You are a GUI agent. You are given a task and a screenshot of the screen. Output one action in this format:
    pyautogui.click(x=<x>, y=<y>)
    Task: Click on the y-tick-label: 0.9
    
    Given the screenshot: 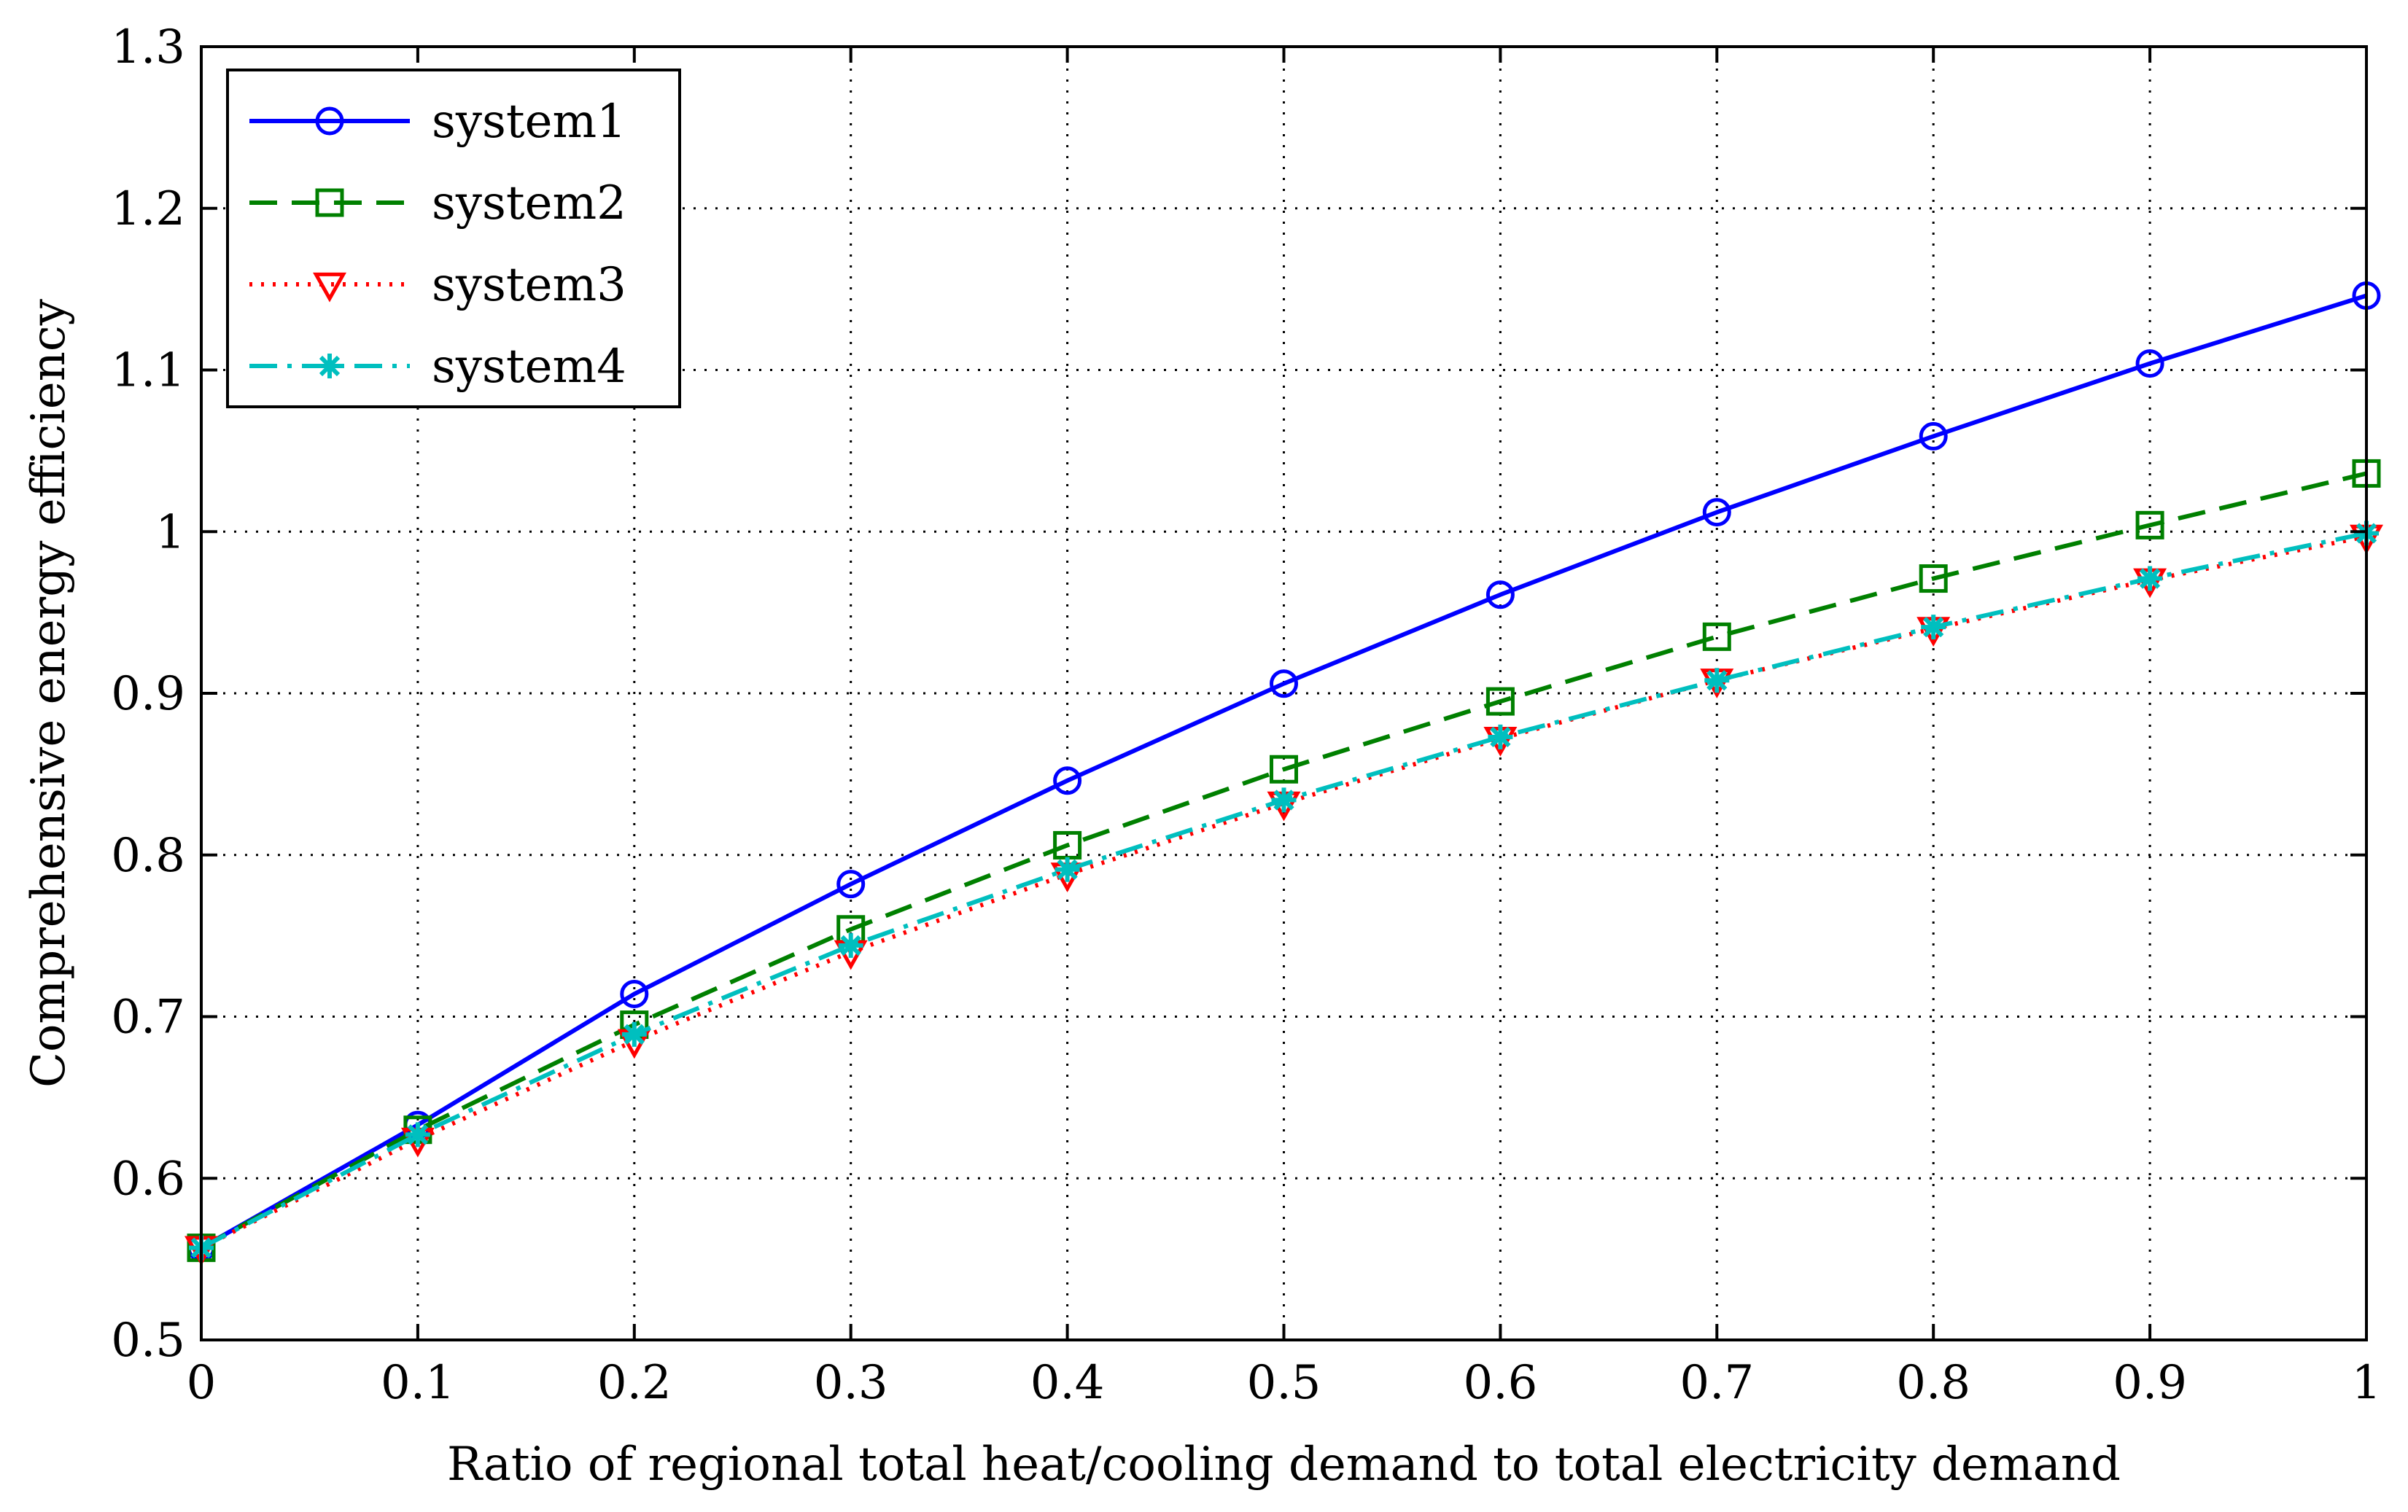 What is the action you would take?
    pyautogui.click(x=148, y=694)
    